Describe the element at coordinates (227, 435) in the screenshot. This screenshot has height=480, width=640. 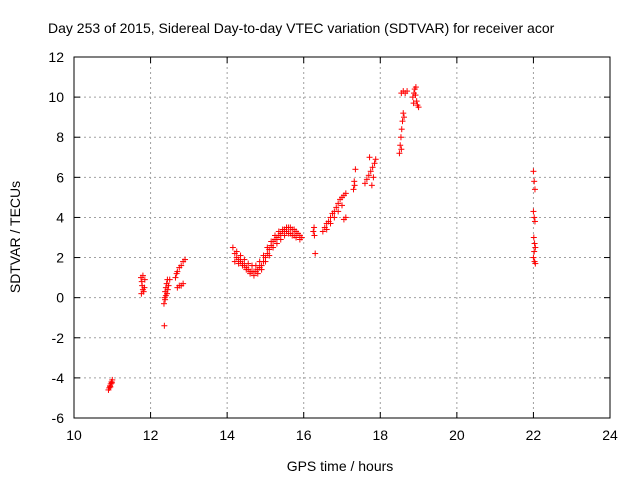
I see `x-tick-label: 14` at that location.